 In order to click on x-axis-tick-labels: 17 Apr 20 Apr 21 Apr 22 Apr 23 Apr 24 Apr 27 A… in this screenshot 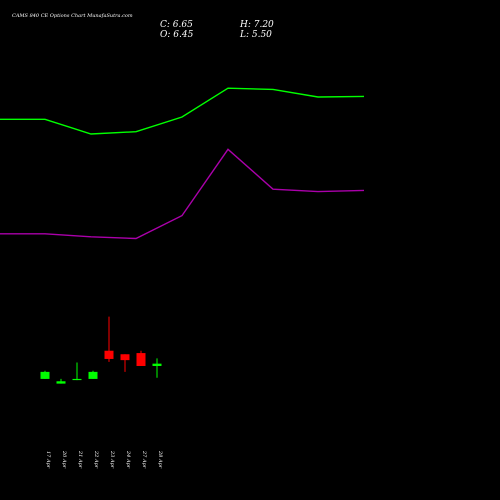, I will do `click(104, 459)`.